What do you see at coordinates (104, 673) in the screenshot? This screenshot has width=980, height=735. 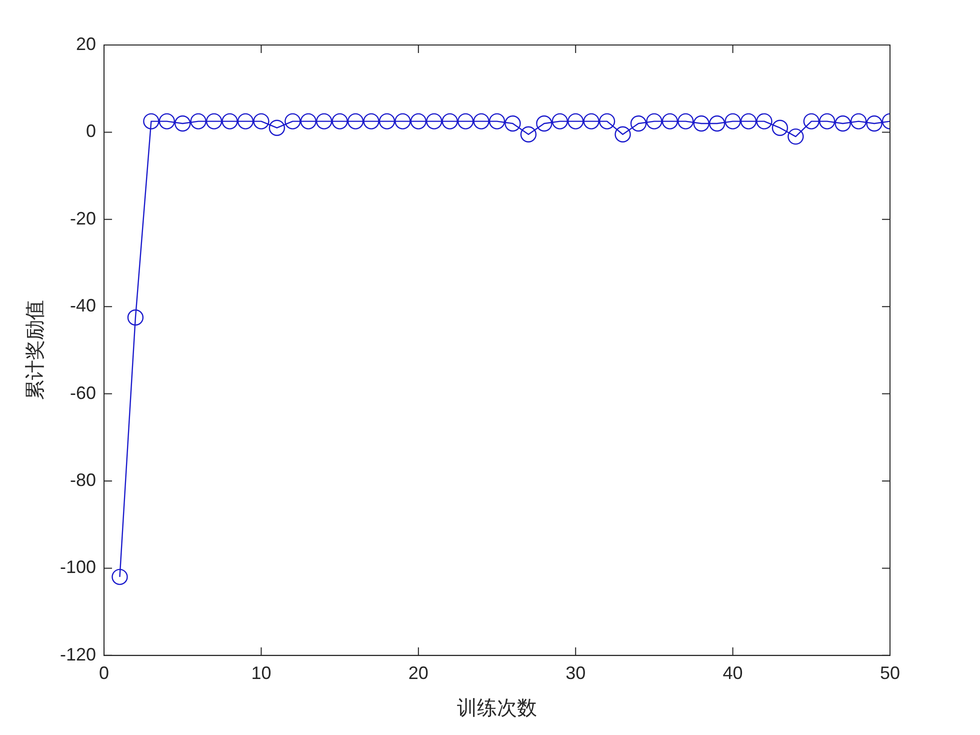 I see `x-tick-label: 0` at bounding box center [104, 673].